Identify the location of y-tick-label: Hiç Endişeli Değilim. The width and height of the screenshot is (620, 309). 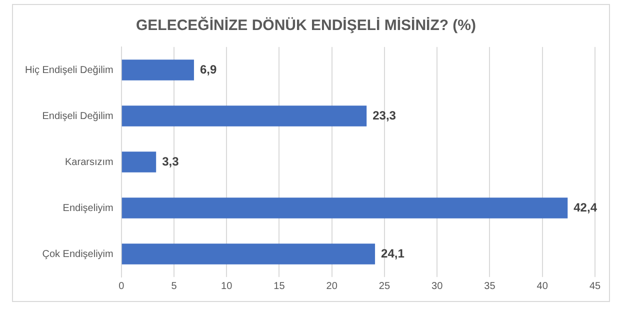
(69, 70).